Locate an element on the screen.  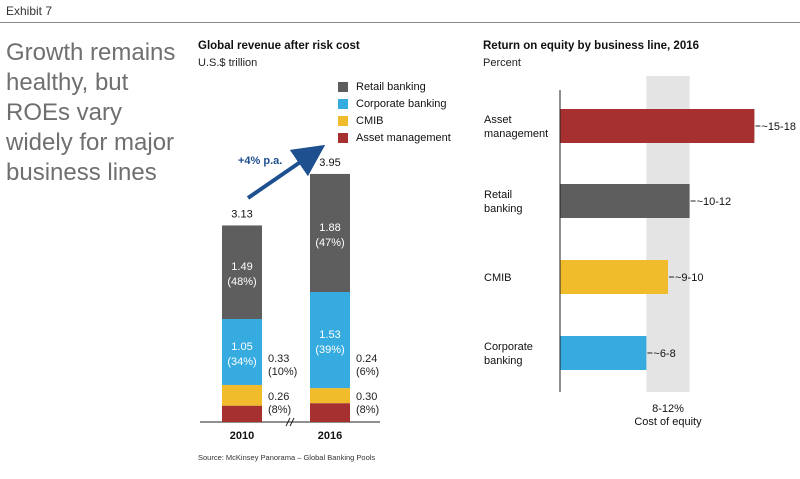
headline-line: healthy, but is located at coordinates (67, 82).